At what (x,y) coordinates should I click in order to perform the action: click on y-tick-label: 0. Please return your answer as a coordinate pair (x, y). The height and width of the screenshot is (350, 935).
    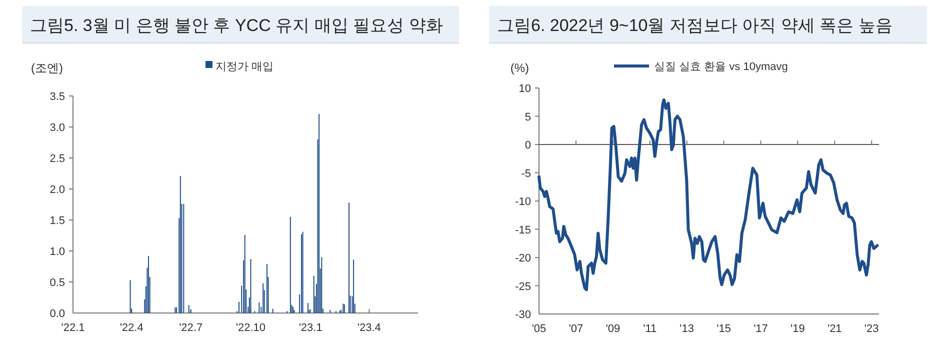
    Looking at the image, I should click on (527, 146).